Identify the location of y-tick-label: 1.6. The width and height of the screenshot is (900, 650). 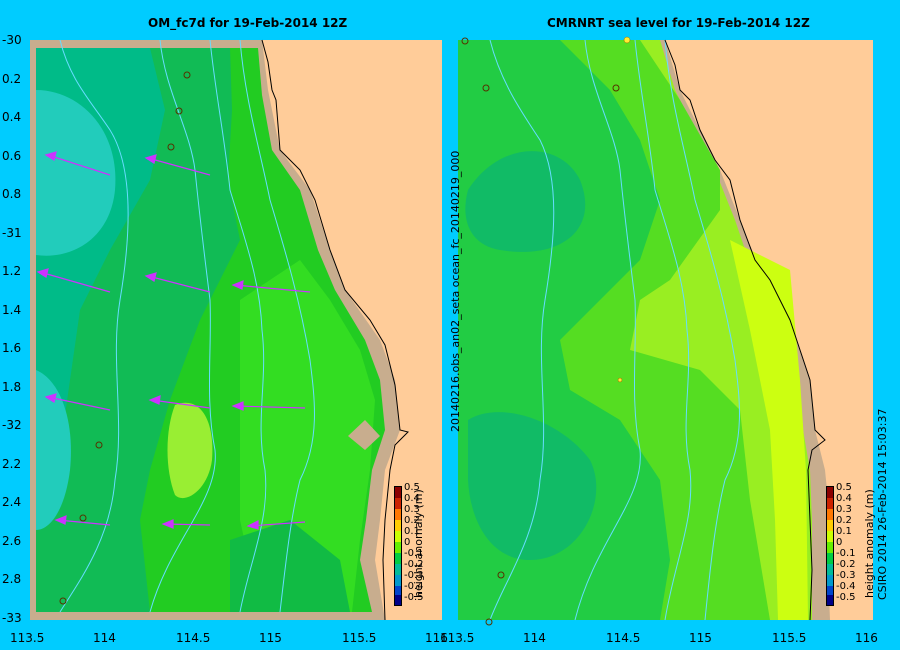
(12, 348).